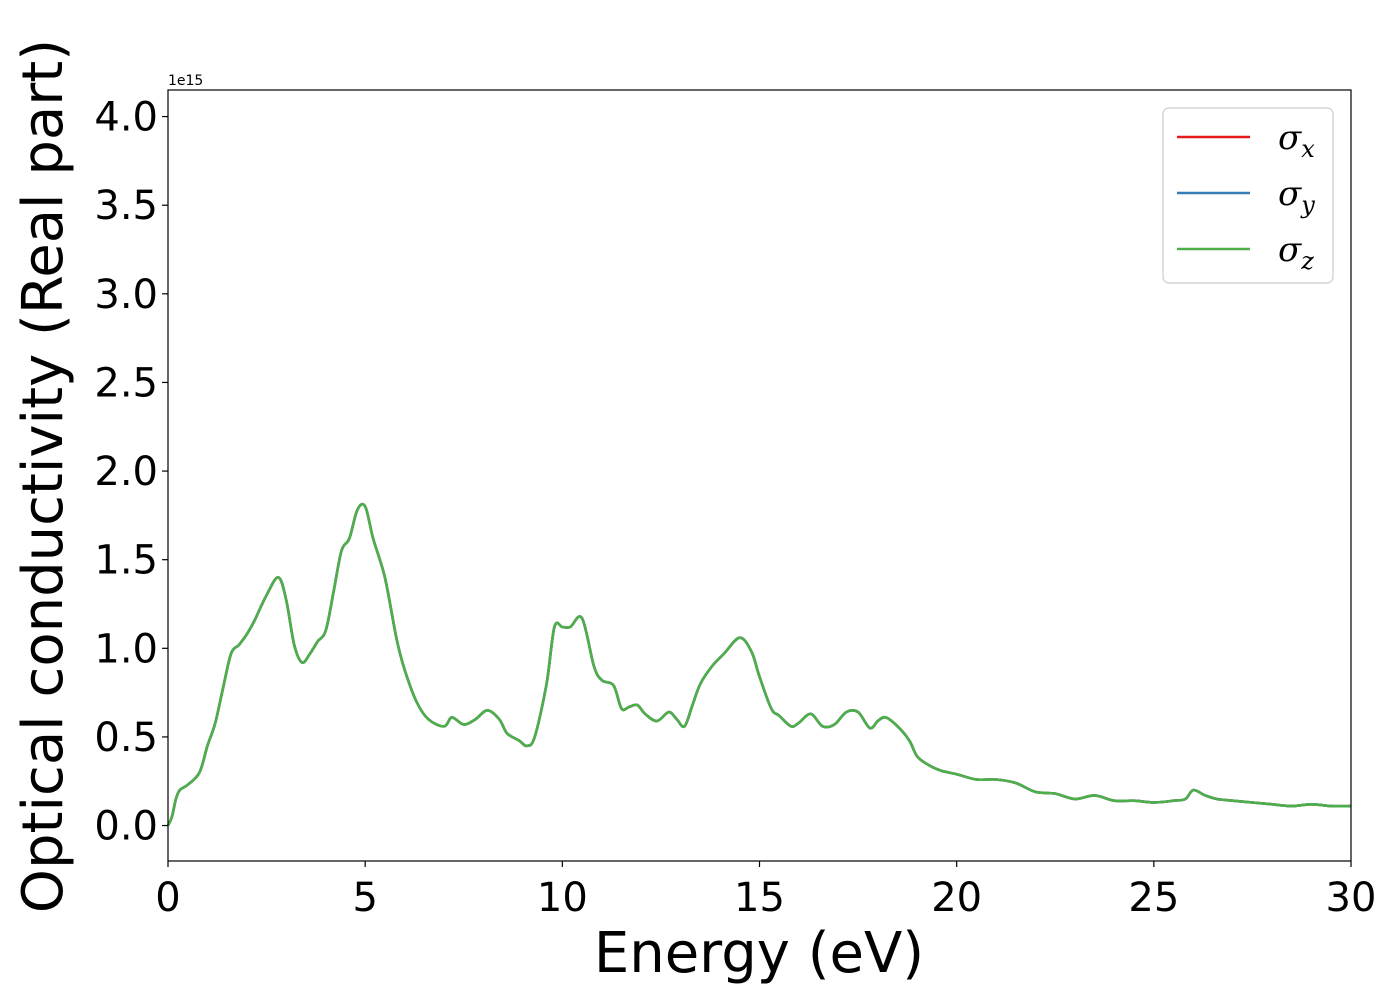 This screenshot has width=1400, height=1000. I want to click on y-tick-label: 0.5, so click(126, 738).